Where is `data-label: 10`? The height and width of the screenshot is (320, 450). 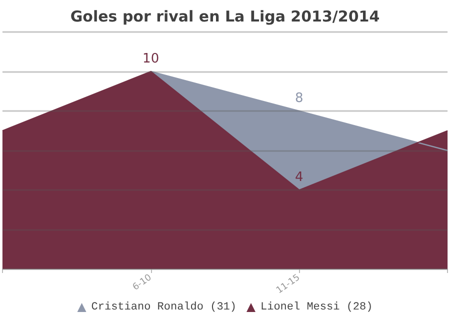 data-label: 10 is located at coordinates (151, 59).